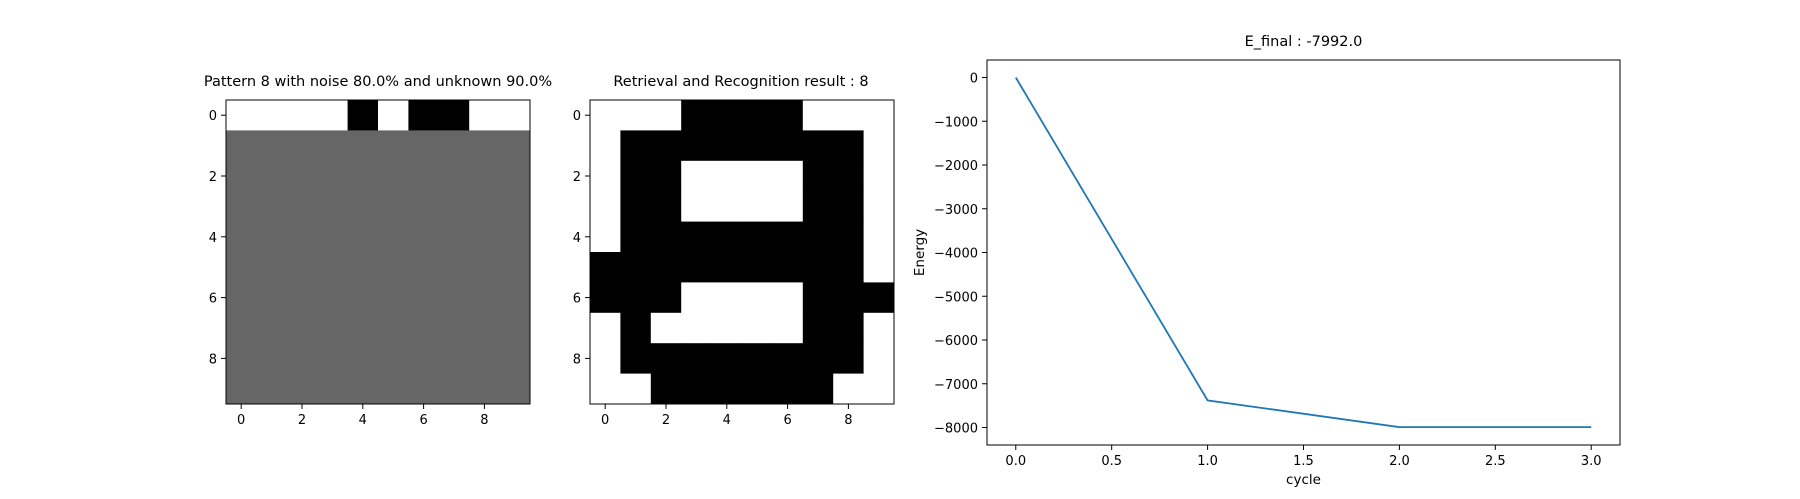 The image size is (1800, 499). Describe the element at coordinates (1015, 461) in the screenshot. I see `energy-x-tick-label: 0.0` at that location.